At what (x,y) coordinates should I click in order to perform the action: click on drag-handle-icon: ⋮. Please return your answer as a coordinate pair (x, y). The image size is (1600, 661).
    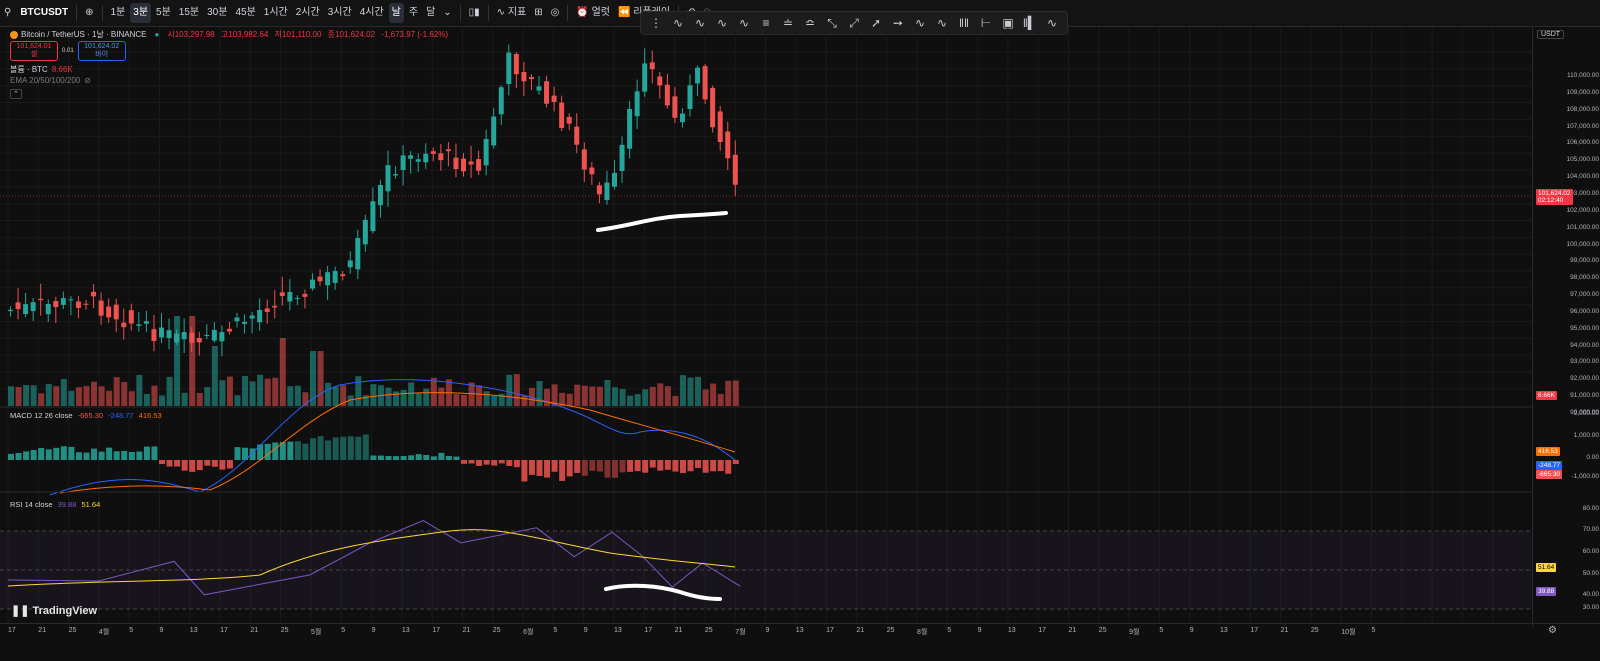
    Looking at the image, I should click on (656, 23).